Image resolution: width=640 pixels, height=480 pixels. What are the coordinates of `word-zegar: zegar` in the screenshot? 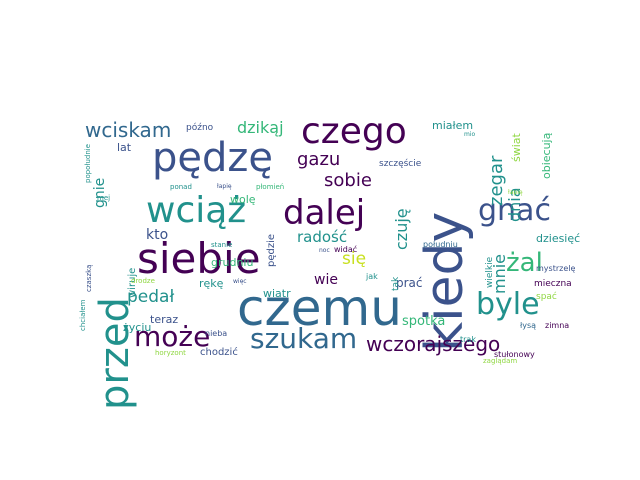 It's located at (496, 180).